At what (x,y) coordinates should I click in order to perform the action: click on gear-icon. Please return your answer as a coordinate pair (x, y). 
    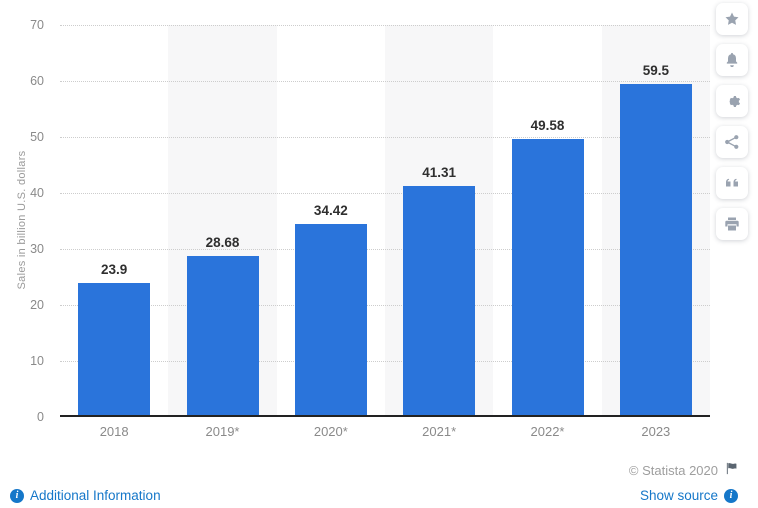
    Looking at the image, I should click on (732, 101).